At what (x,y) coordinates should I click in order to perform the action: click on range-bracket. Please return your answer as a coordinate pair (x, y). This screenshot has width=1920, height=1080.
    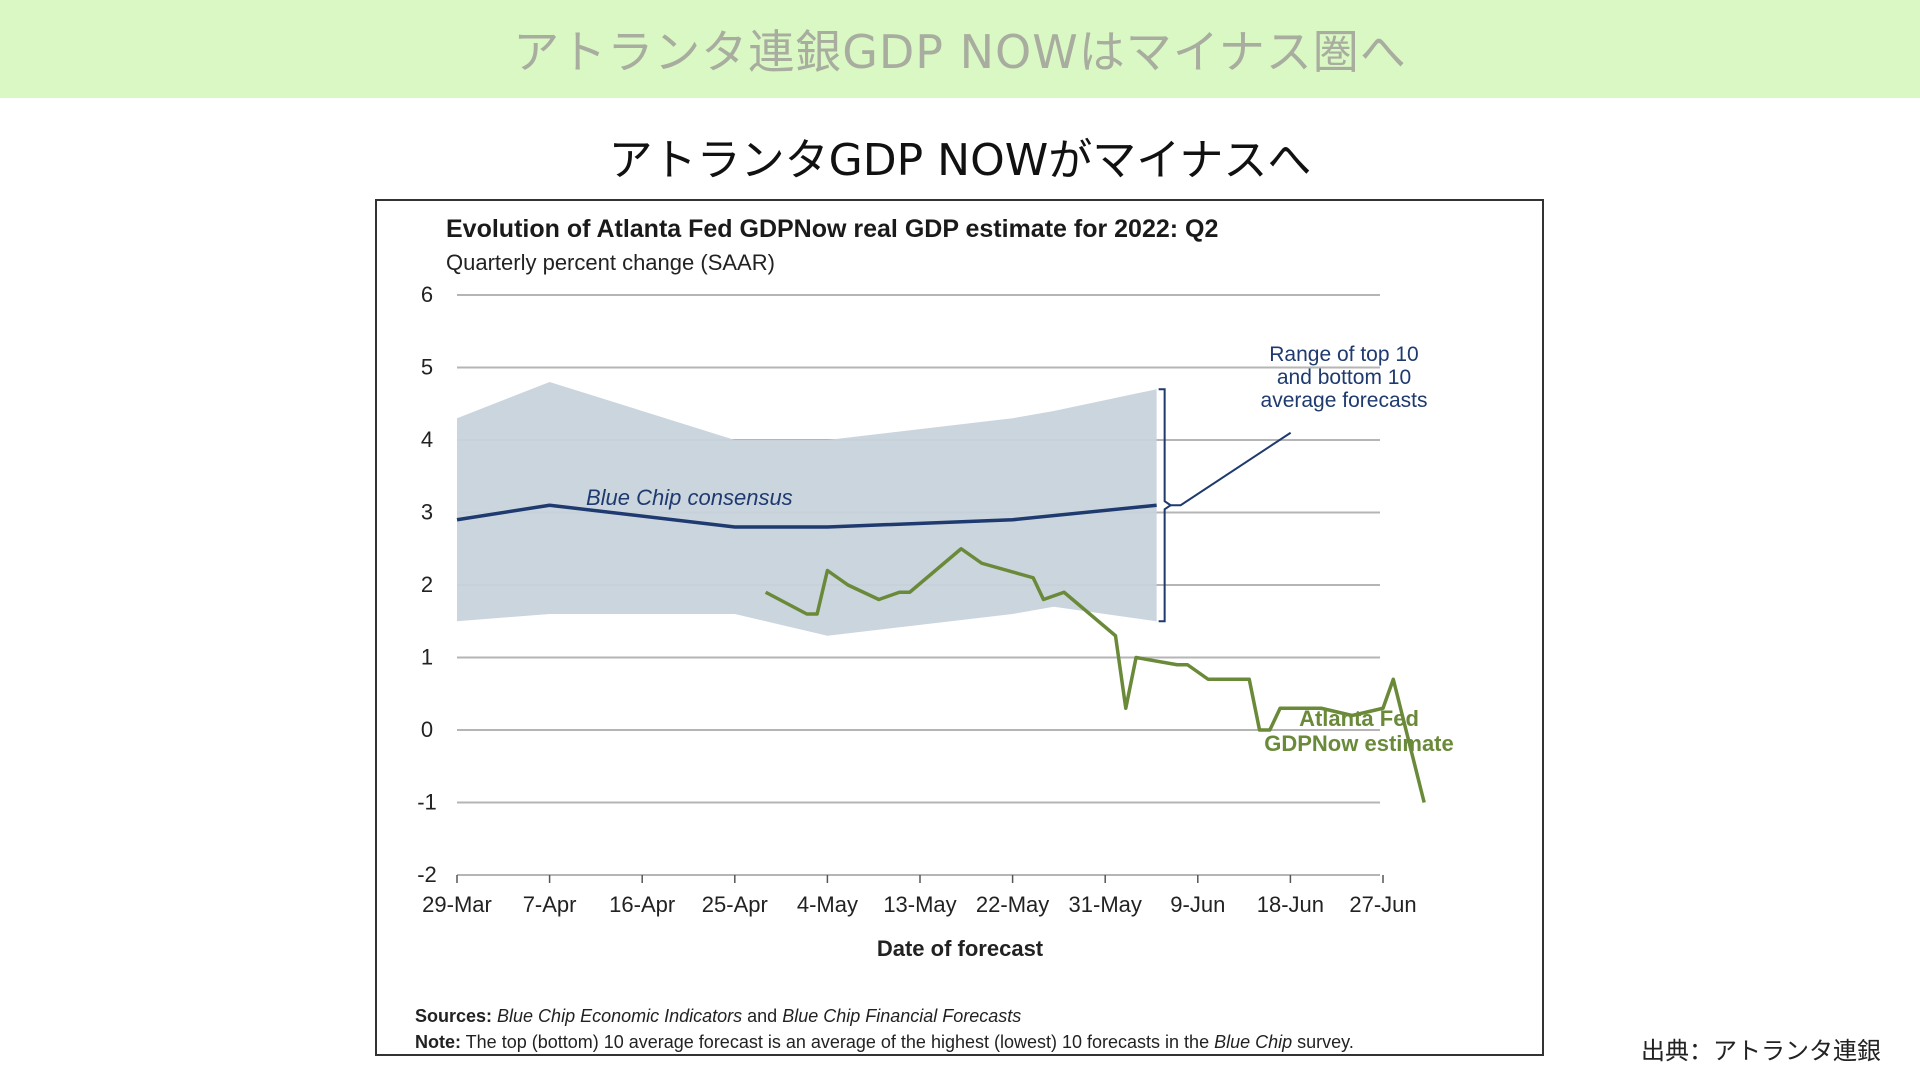
    Looking at the image, I should click on (1165, 505).